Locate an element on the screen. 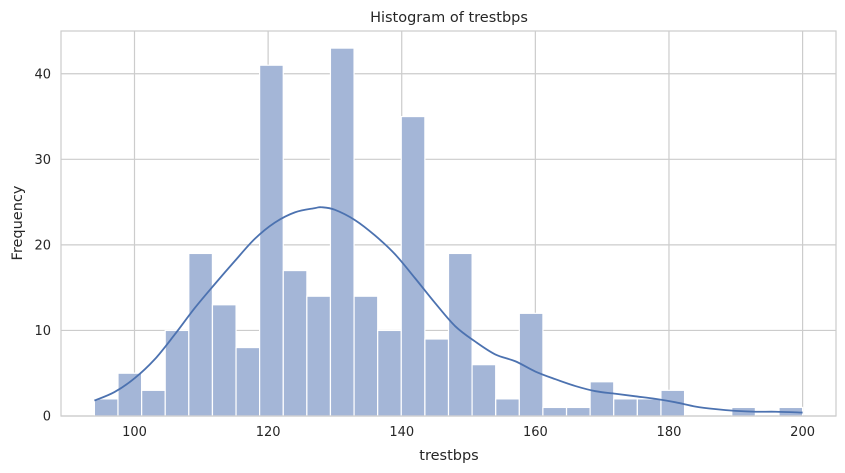  x-tick-label: 200 is located at coordinates (802, 432).